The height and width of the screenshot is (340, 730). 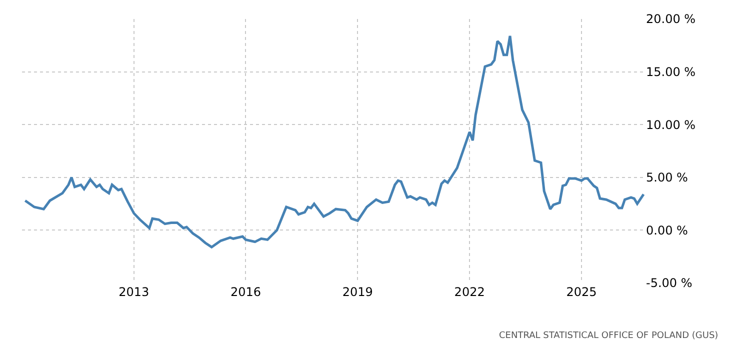 I want to click on y-tick-label: 5.00 %, so click(x=667, y=177).